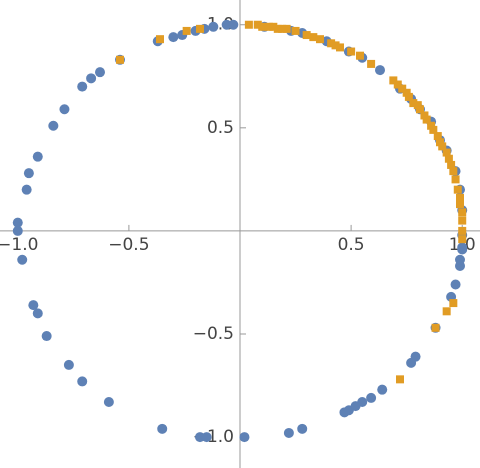  I want to click on x-tick-label: −0.5, so click(128, 245).